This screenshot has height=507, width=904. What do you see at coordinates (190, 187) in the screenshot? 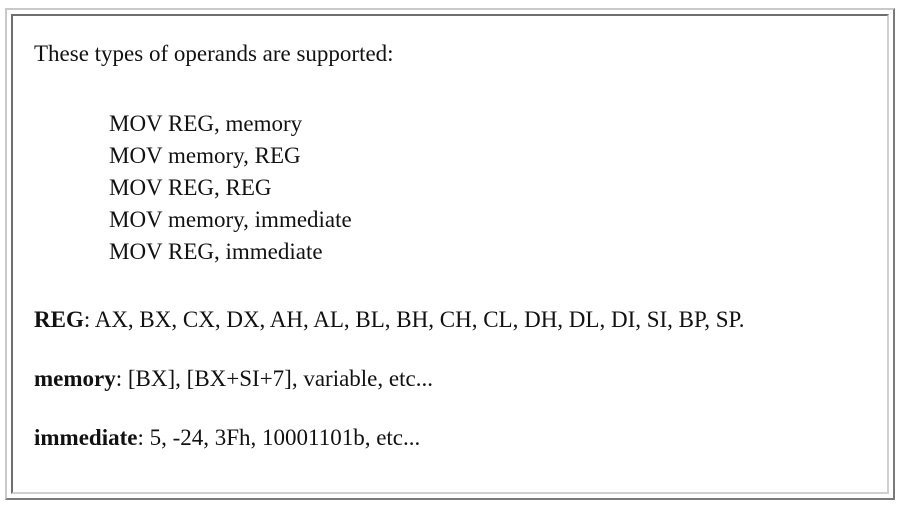
I see `operand-form: MOV REG, REG` at bounding box center [190, 187].